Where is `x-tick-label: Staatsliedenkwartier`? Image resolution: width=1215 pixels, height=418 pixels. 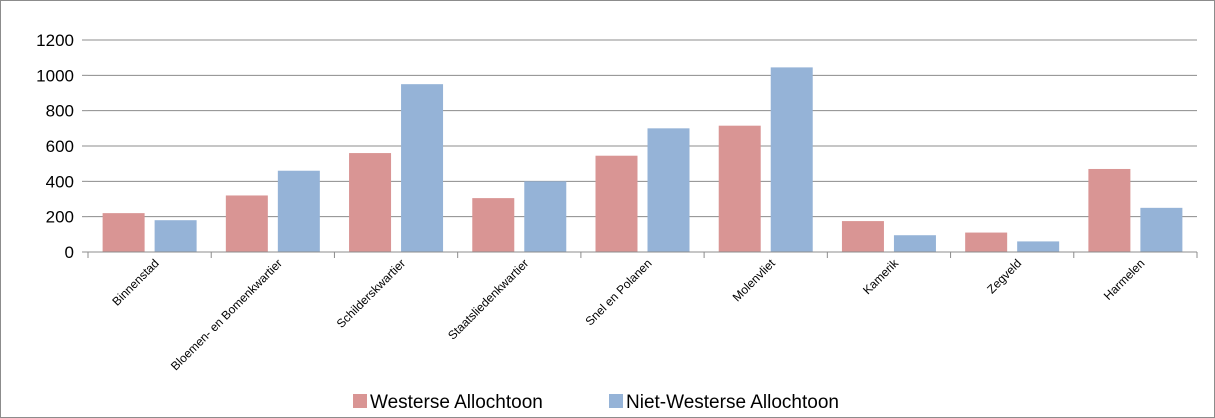 x-tick-label: Staatsliedenkwartier is located at coordinates (488, 299).